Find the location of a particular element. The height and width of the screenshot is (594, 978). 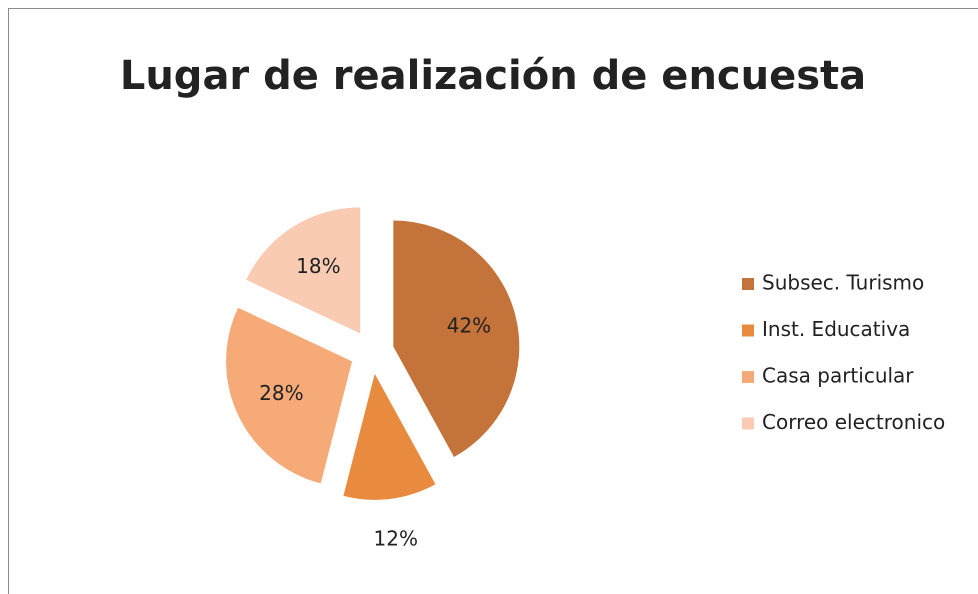

legend-label: Correo electronico is located at coordinates (853, 422).